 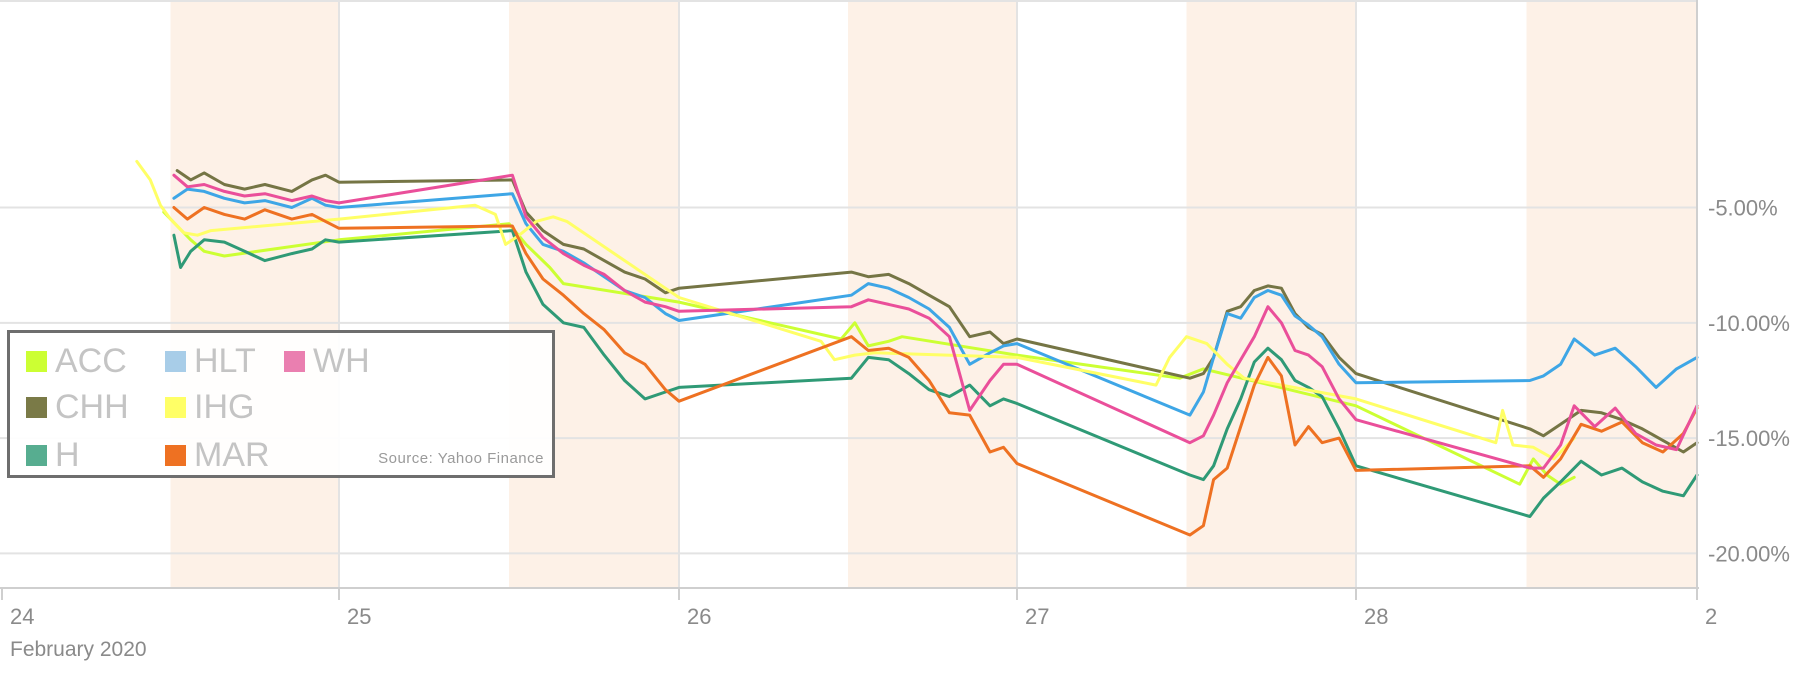 I want to click on legend-swatch-wh, so click(x=294, y=361).